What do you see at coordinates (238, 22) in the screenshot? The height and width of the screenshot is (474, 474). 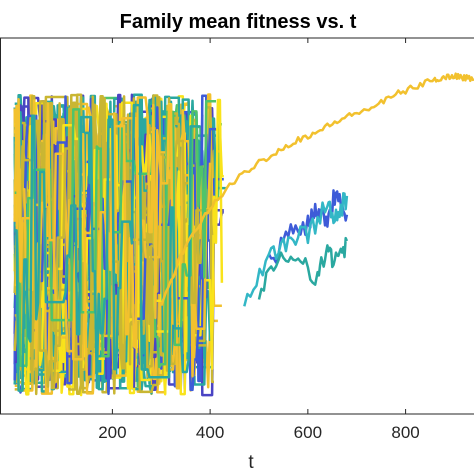 I see `chart-title: Family mean fitness vs. t` at bounding box center [238, 22].